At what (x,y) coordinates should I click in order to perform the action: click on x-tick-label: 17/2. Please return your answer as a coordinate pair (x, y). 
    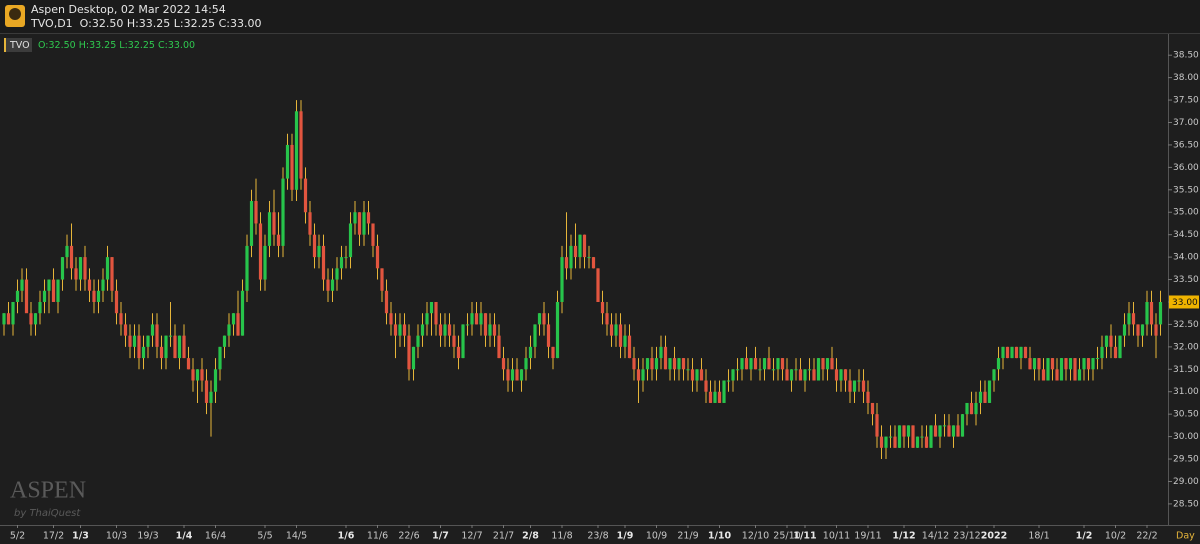
    Looking at the image, I should click on (53, 536).